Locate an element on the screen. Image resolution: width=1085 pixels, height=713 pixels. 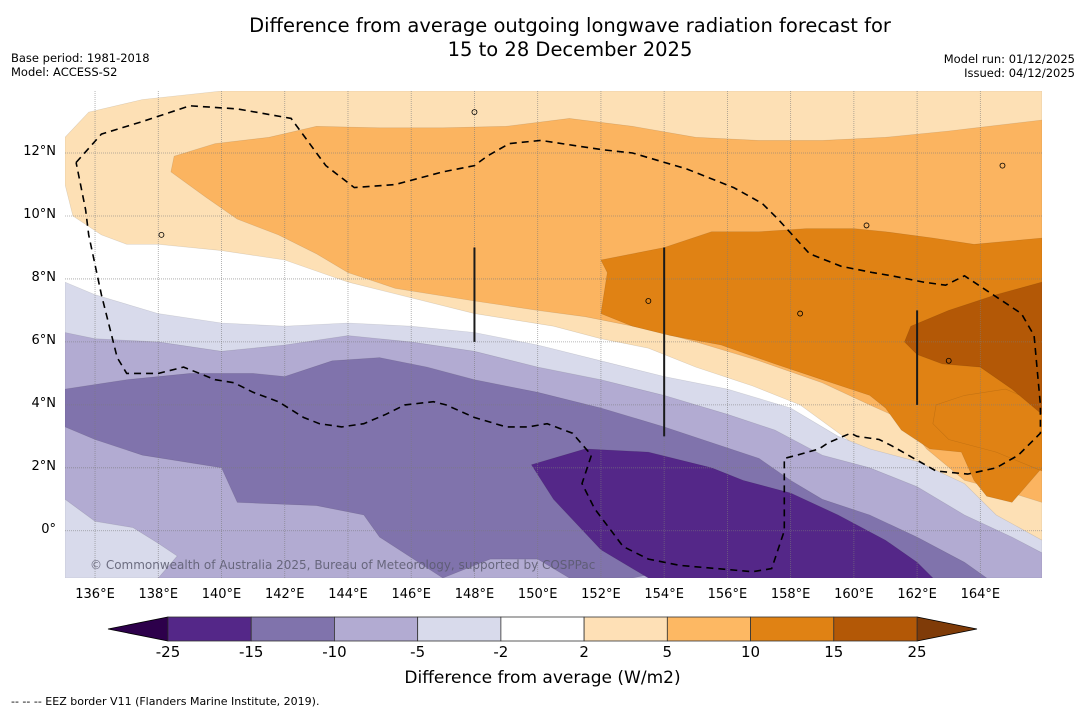
colorbar-tick-label: -2 is located at coordinates (501, 652).